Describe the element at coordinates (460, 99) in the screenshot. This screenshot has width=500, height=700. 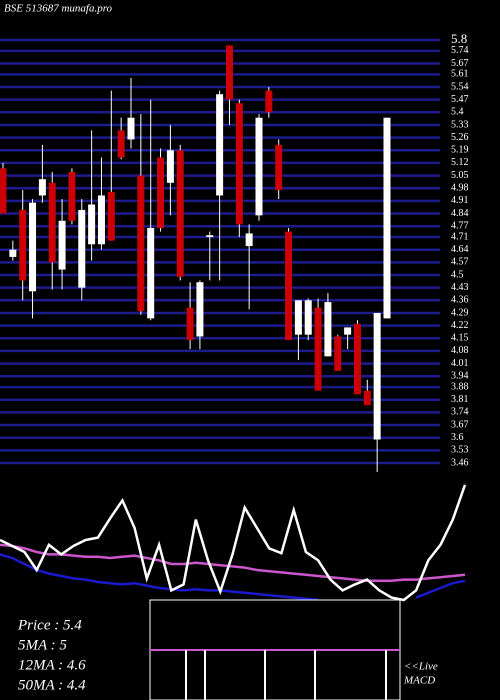
I see `y-tick-label: 5.47` at that location.